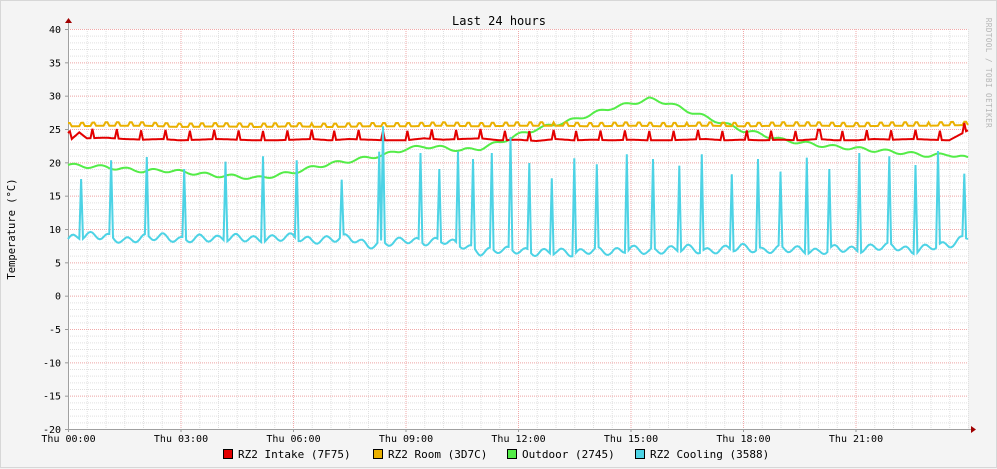  What do you see at coordinates (973, 429) in the screenshot?
I see `x-axis-arrow` at bounding box center [973, 429].